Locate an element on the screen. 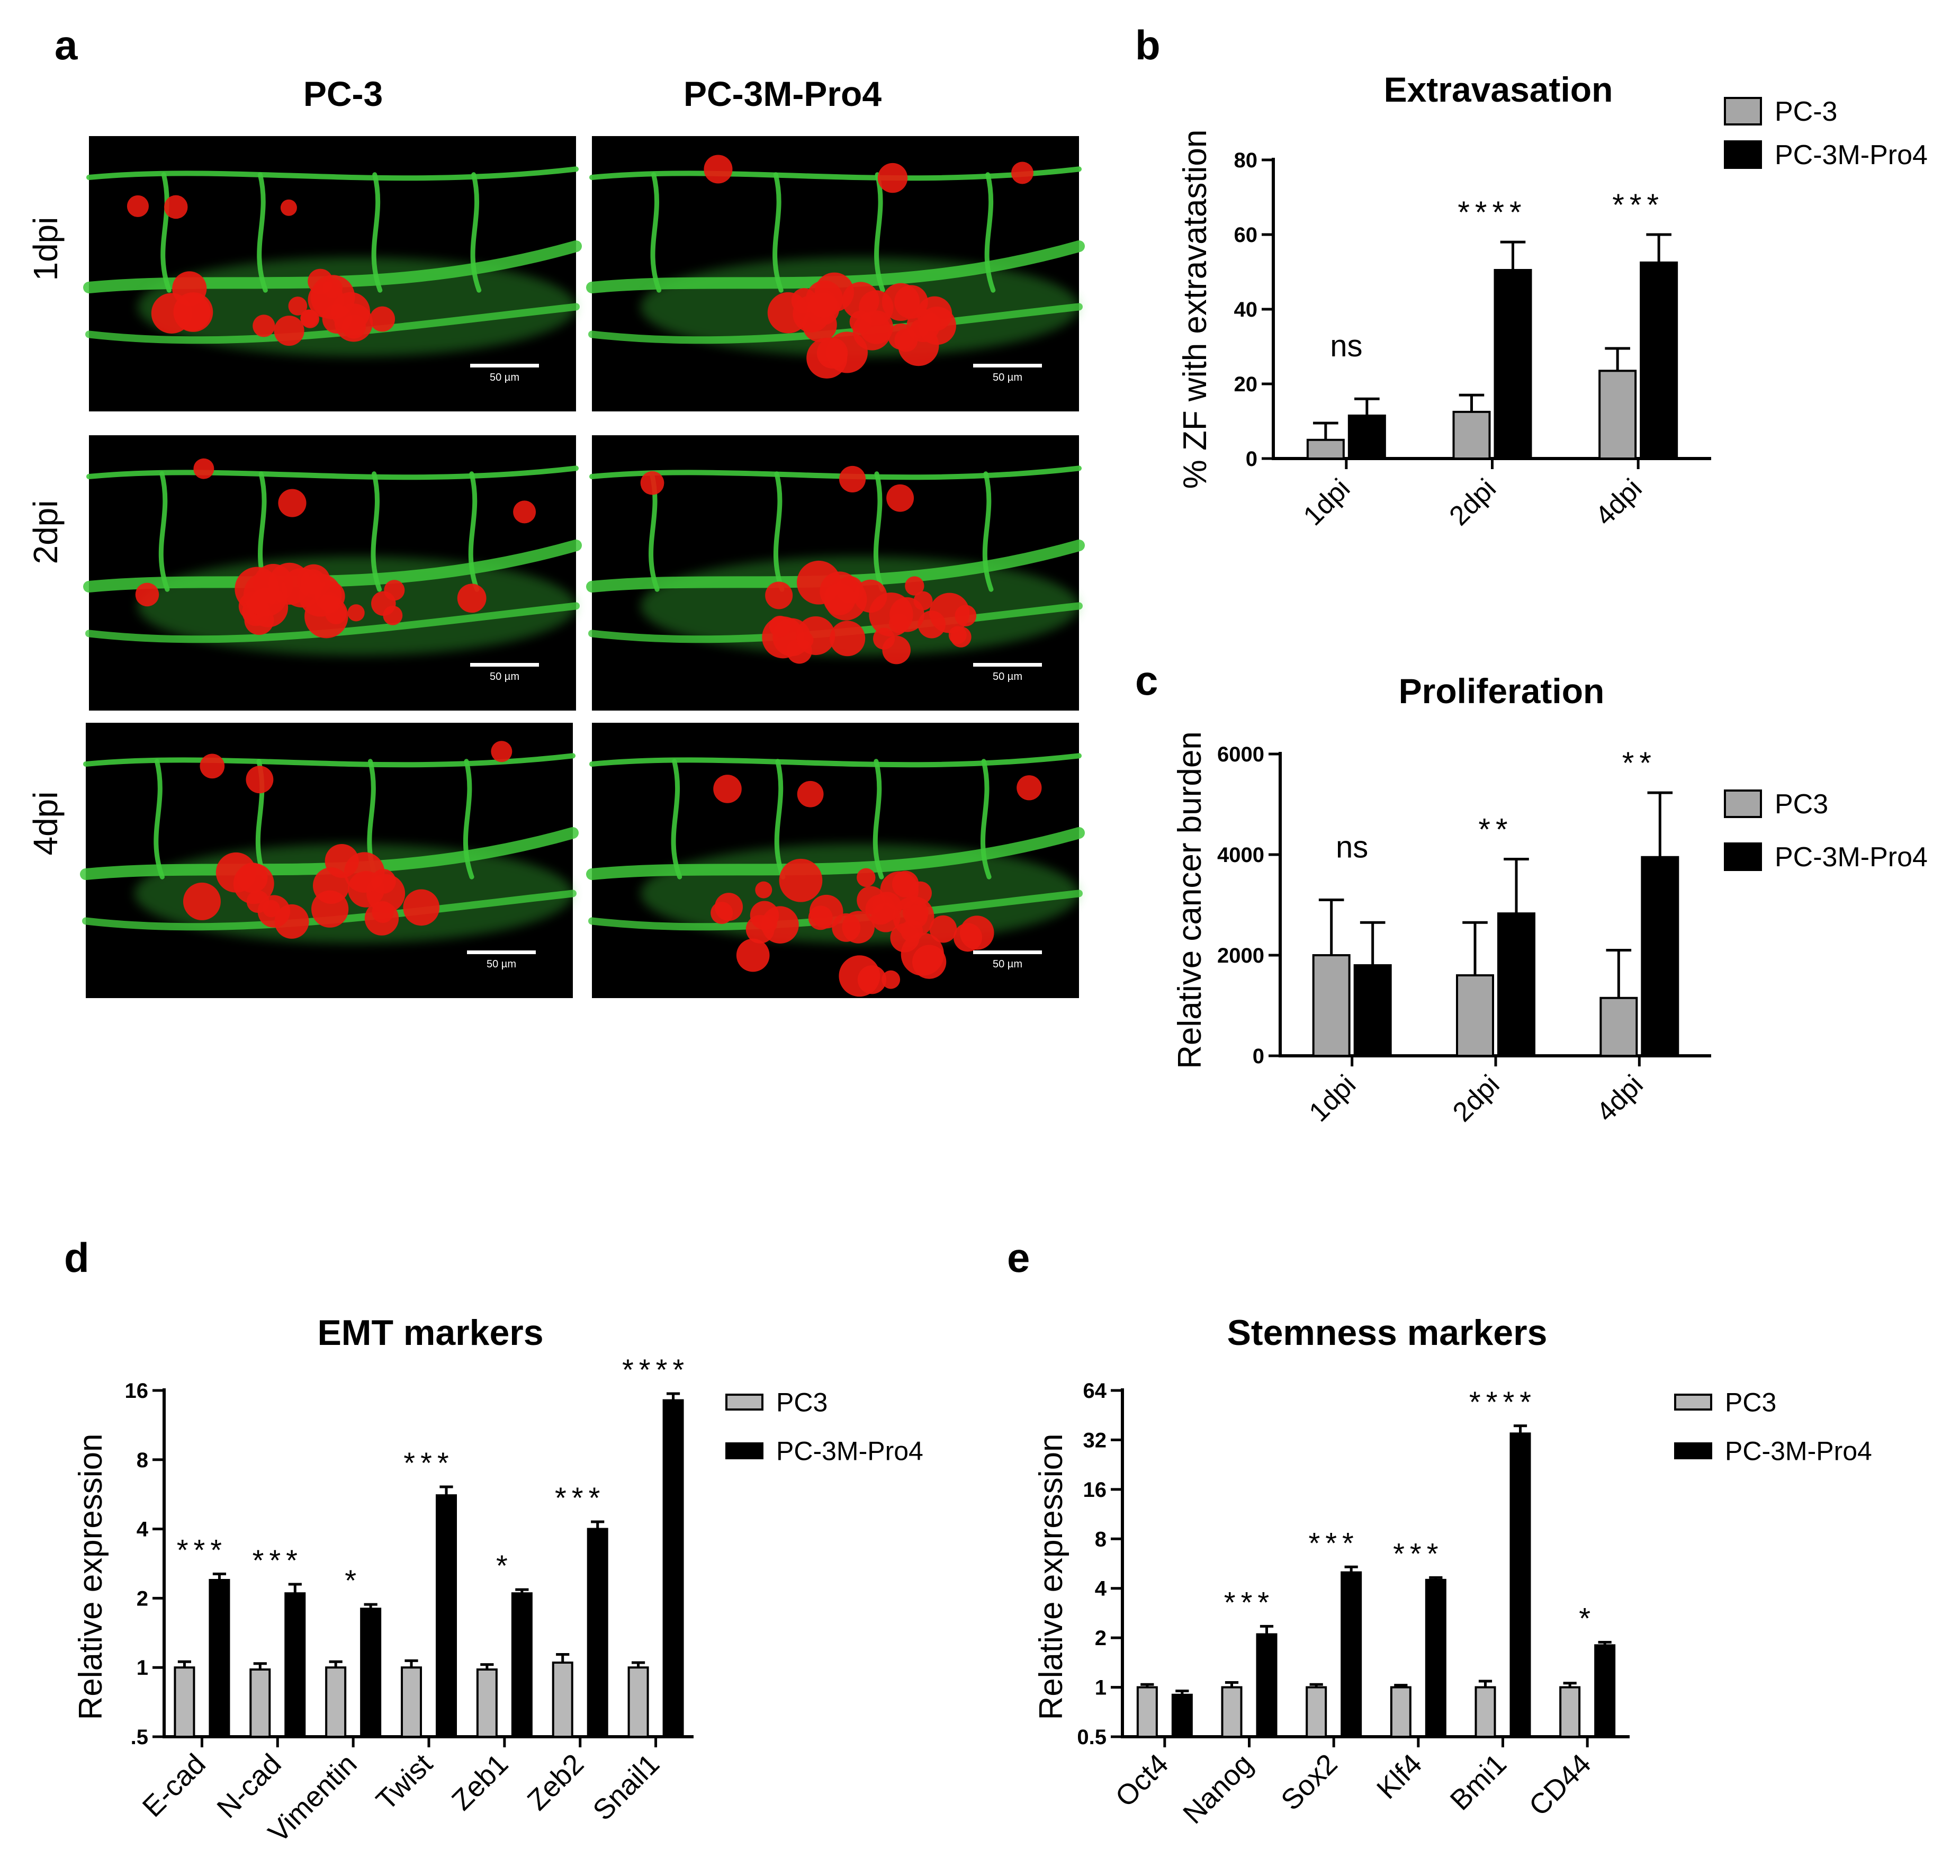 The width and height of the screenshot is (1960, 1876). x-tick-label-bmi1: Bmi1 is located at coordinates (1479, 1782).